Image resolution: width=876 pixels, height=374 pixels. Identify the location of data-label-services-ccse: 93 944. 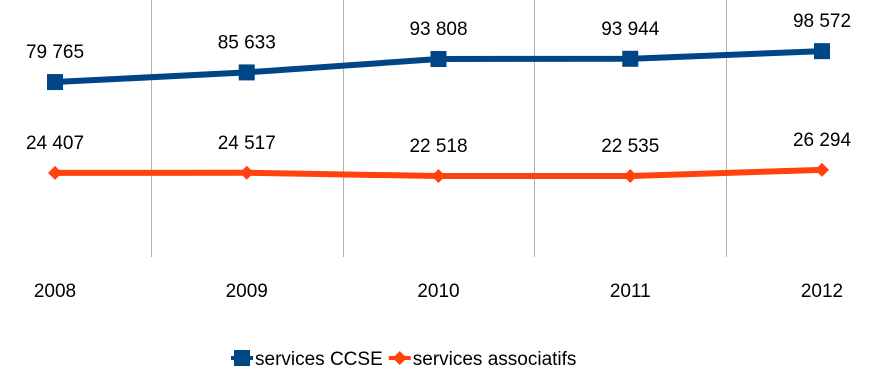
(630, 29).